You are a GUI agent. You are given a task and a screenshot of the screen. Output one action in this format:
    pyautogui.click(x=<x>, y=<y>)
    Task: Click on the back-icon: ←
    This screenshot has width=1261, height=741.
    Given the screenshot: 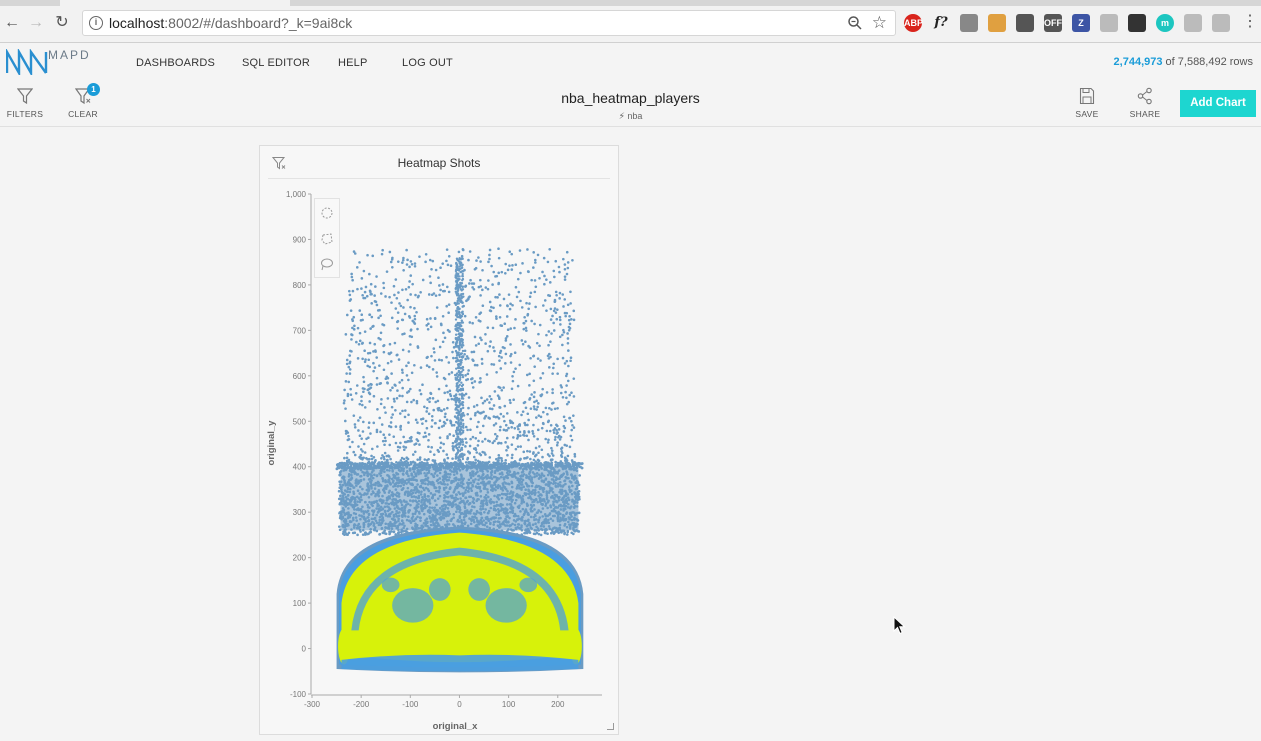 What is the action you would take?
    pyautogui.click(x=12, y=22)
    